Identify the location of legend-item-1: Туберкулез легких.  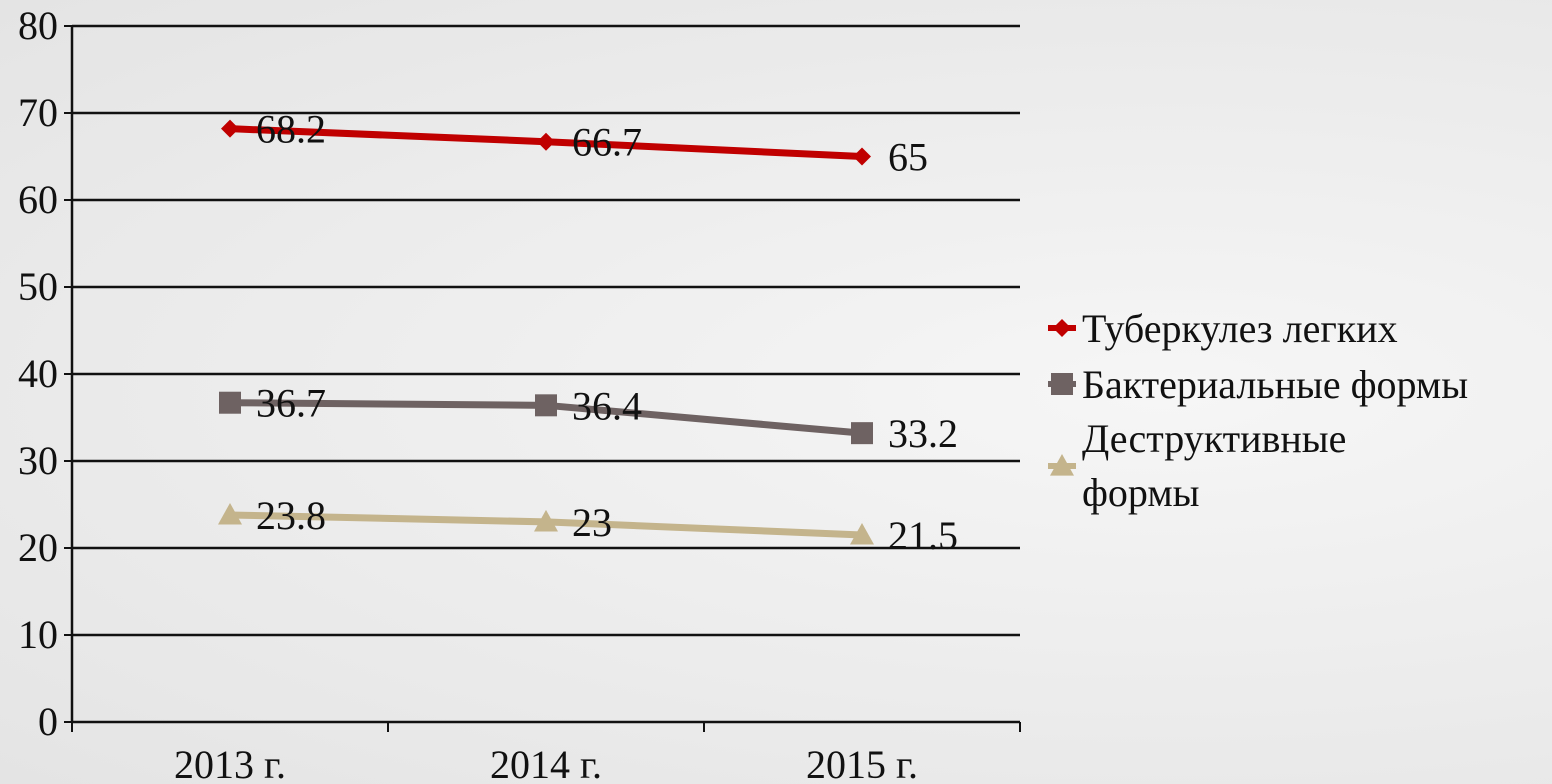
(1223, 328).